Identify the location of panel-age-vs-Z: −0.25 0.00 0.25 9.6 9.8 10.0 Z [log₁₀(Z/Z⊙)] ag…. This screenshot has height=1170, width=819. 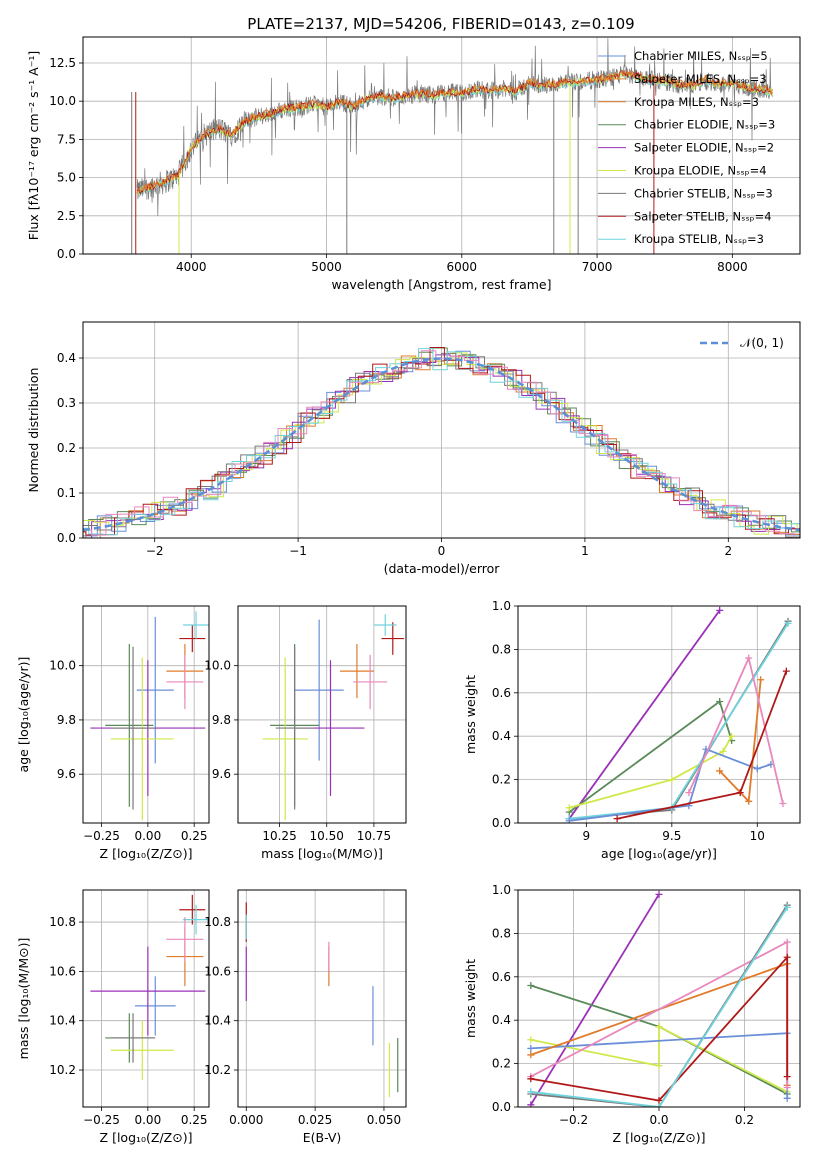
(113, 733).